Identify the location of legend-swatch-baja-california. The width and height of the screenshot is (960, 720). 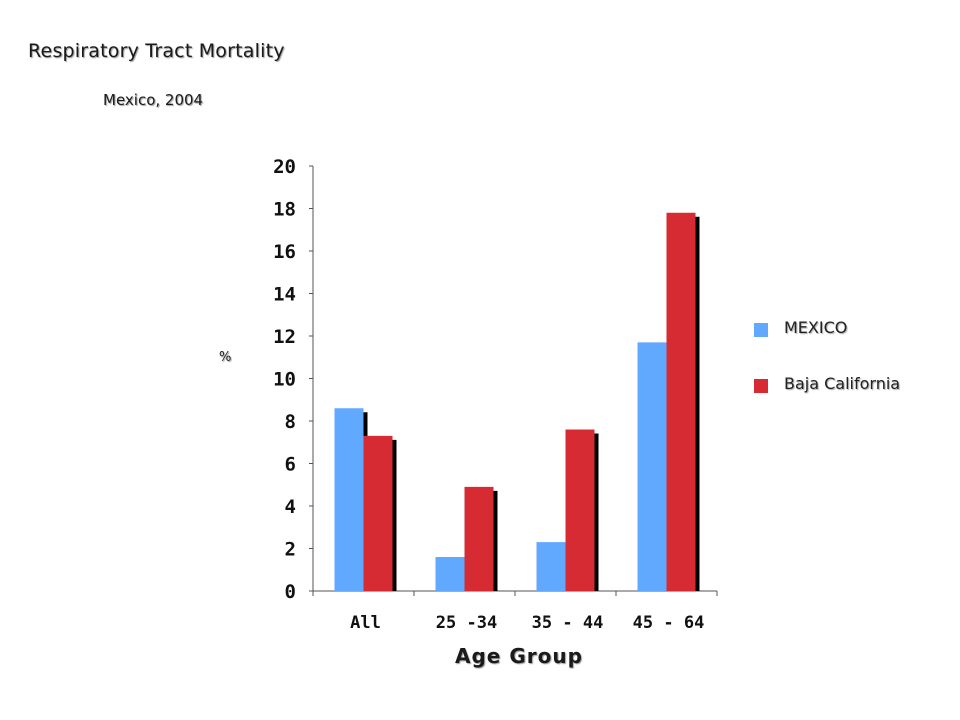
(761, 386).